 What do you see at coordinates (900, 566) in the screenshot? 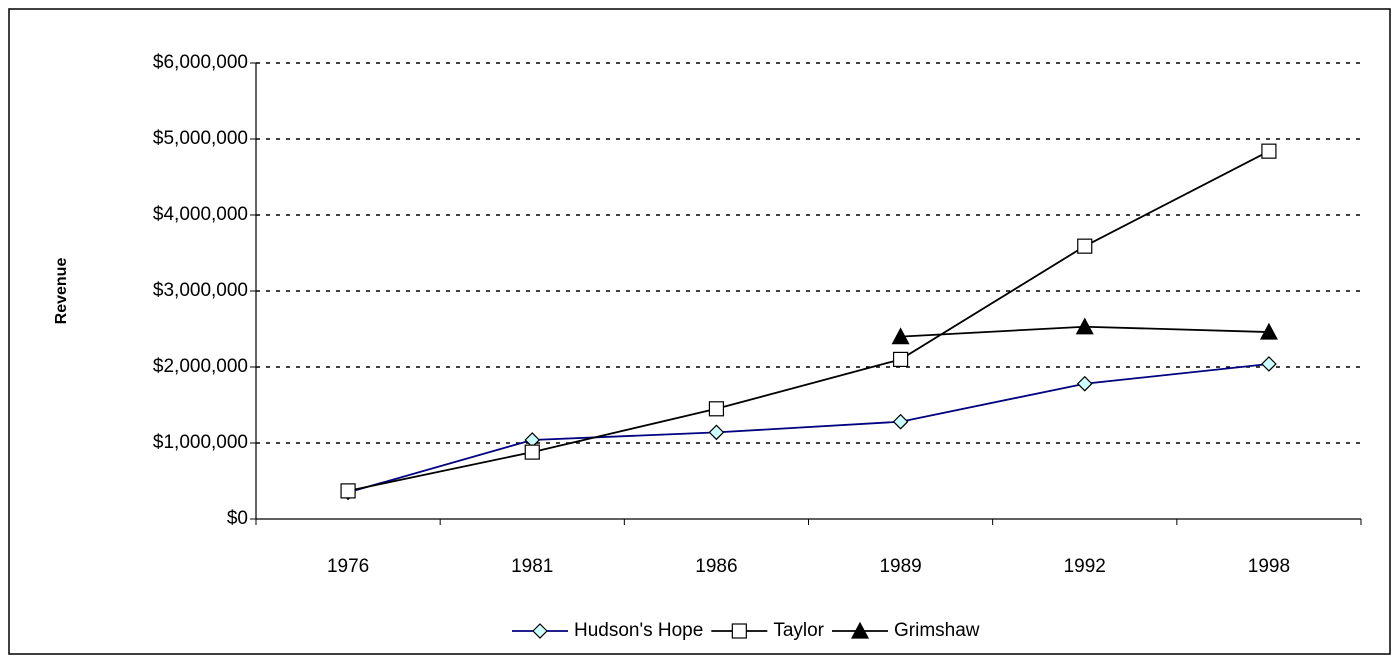
I see `x-tick-label: 1989` at bounding box center [900, 566].